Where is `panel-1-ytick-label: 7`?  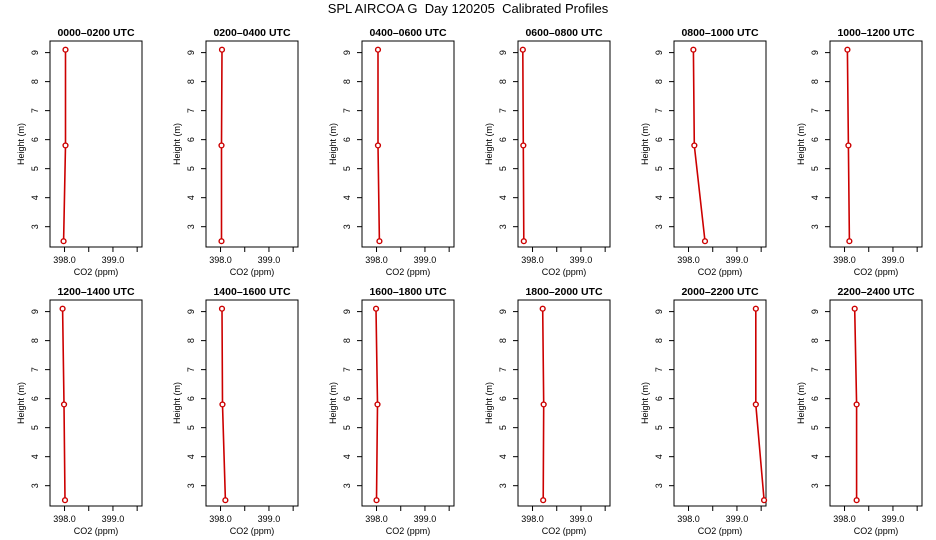
panel-1-ytick-label: 7 is located at coordinates (191, 110).